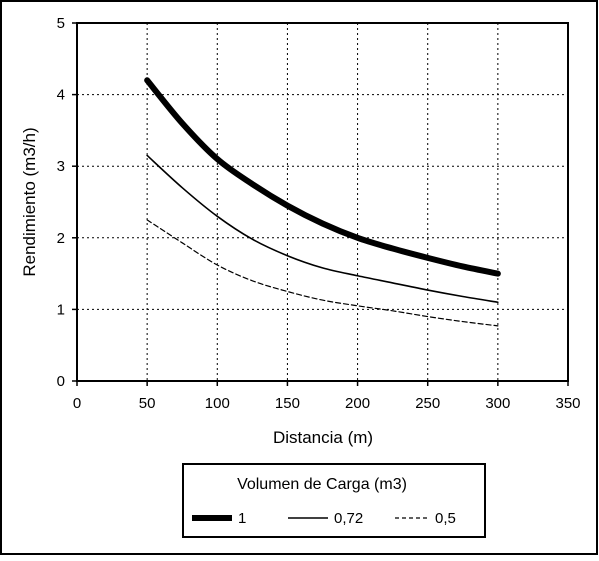  Describe the element at coordinates (147, 403) in the screenshot. I see `x-tick-label: 50` at that location.